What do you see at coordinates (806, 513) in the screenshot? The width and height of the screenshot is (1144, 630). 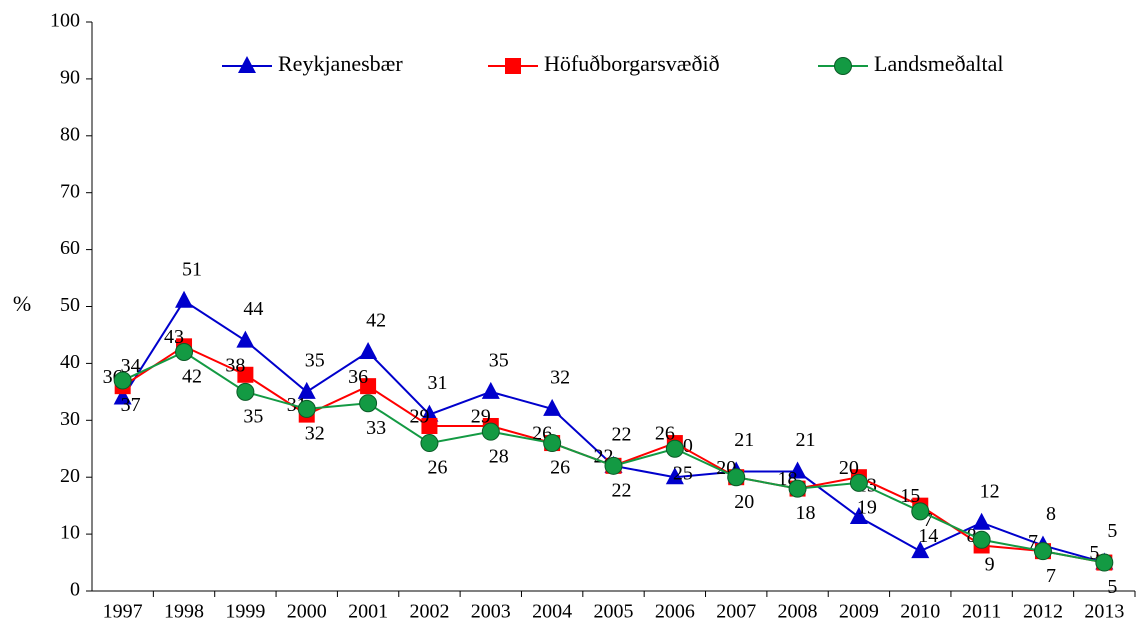 I see `data-label: 18` at bounding box center [806, 513].